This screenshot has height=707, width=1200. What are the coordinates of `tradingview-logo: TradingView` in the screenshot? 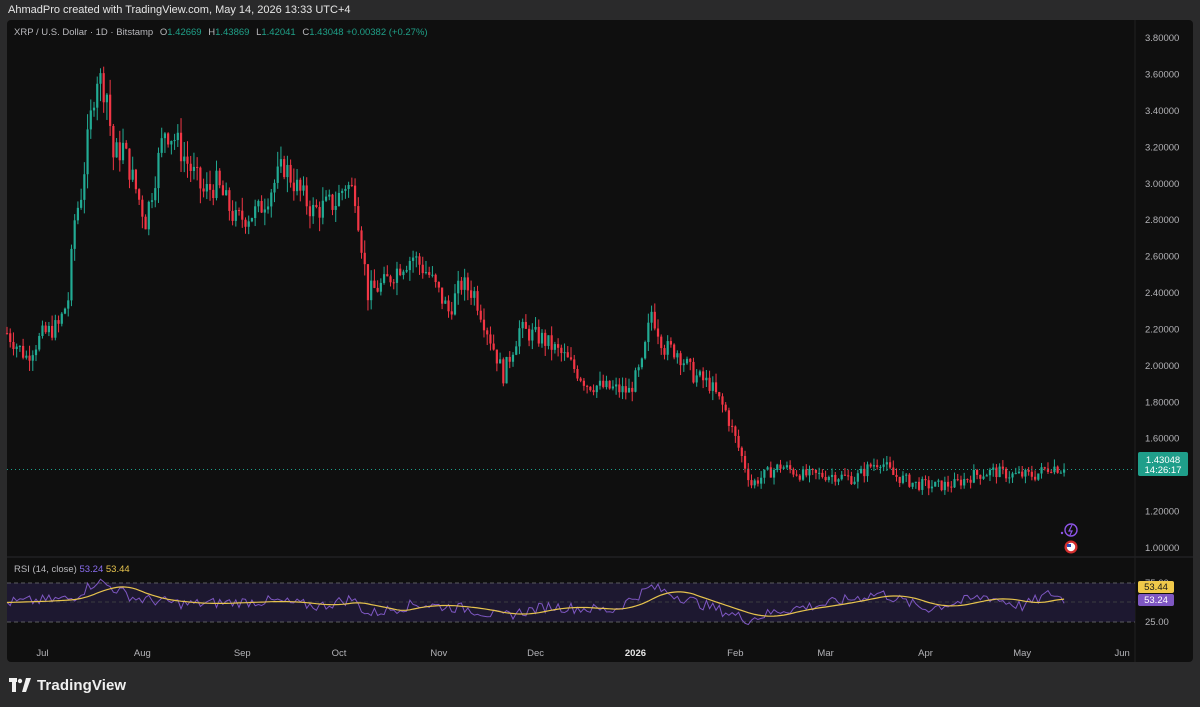 It's located at (67, 685).